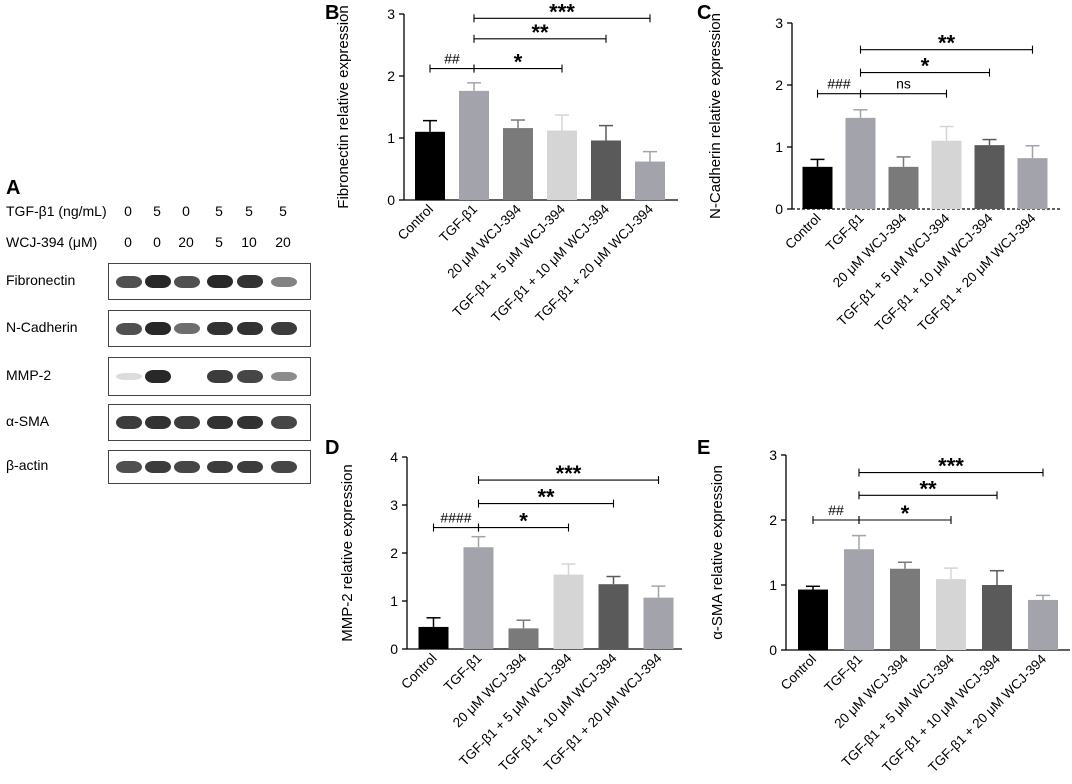 The height and width of the screenshot is (784, 1072). I want to click on panel-letter-c: C, so click(704, 13).